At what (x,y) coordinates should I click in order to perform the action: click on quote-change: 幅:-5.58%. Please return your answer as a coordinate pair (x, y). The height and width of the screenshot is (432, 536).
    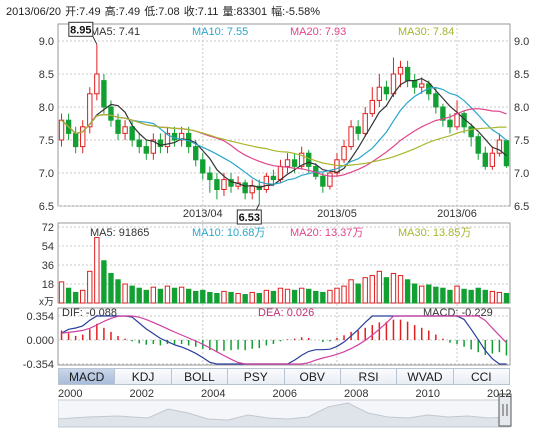
    Looking at the image, I should click on (296, 12).